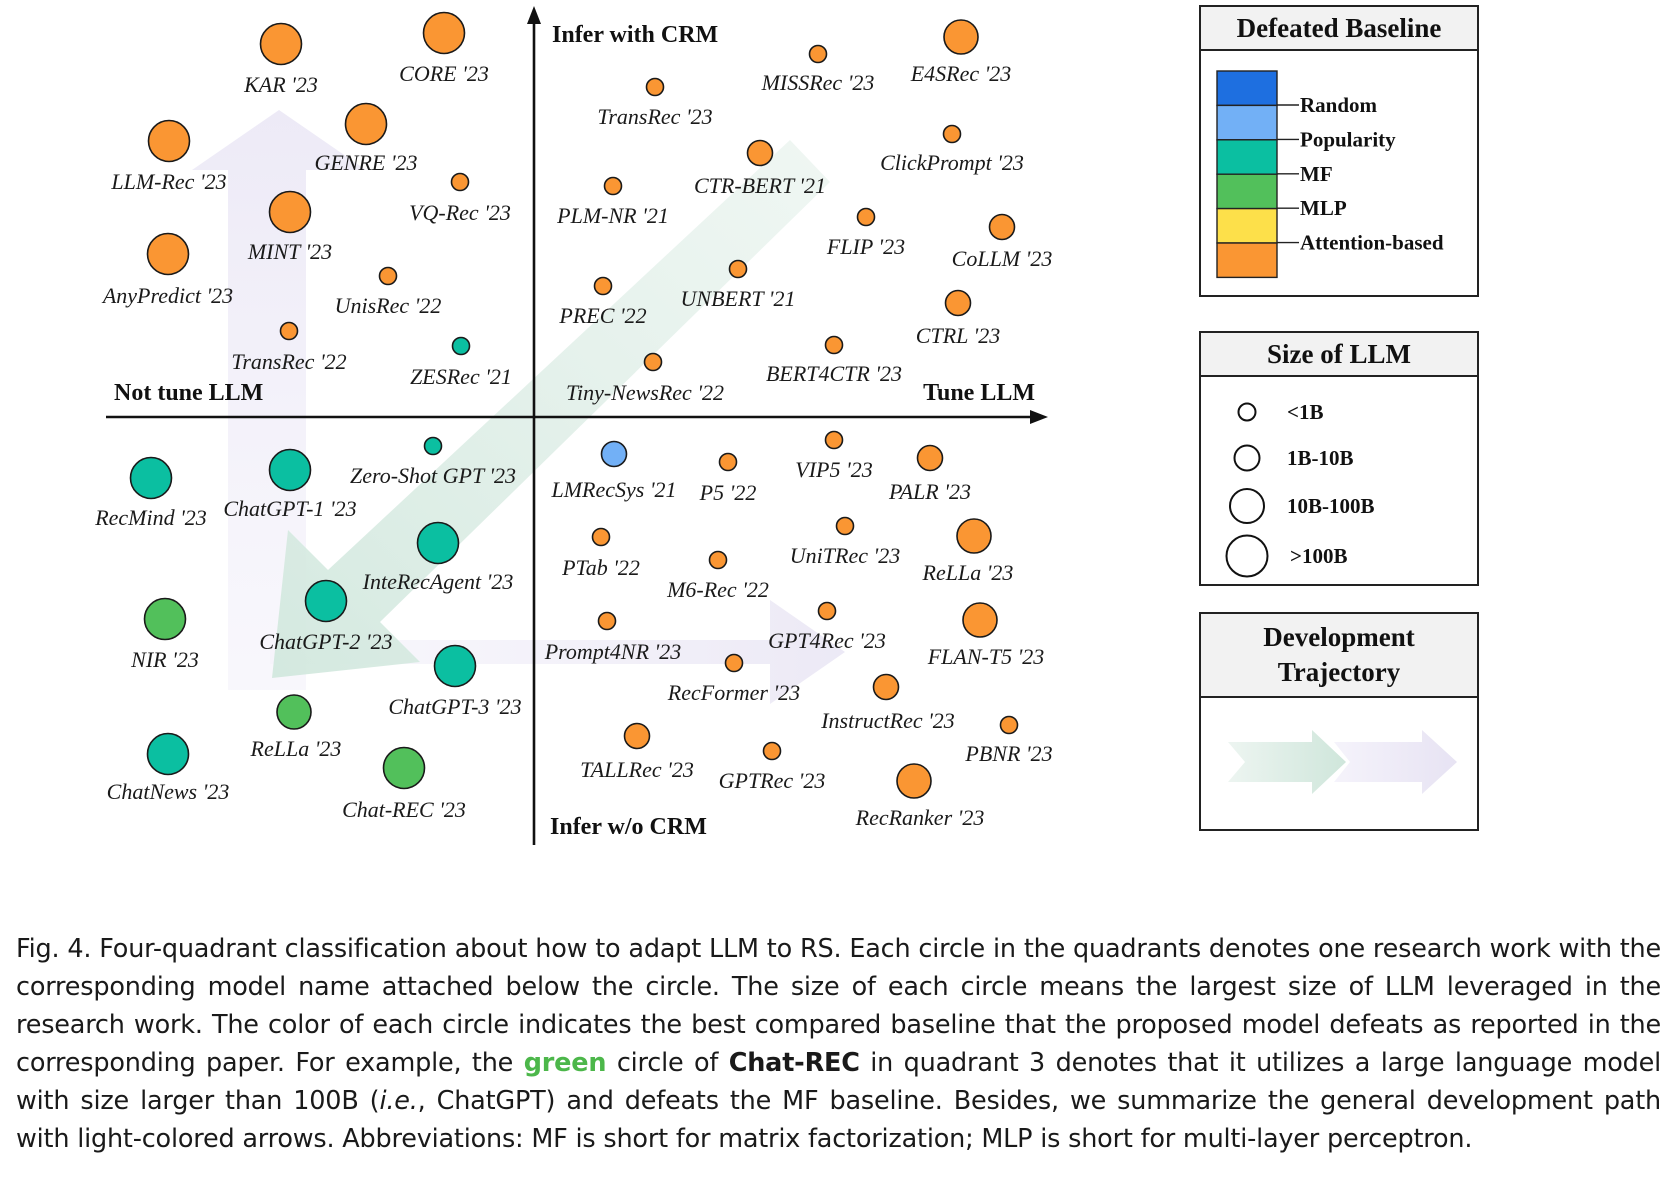  What do you see at coordinates (433, 475) in the screenshot?
I see `model-label: Zero-Shot GPT '23` at bounding box center [433, 475].